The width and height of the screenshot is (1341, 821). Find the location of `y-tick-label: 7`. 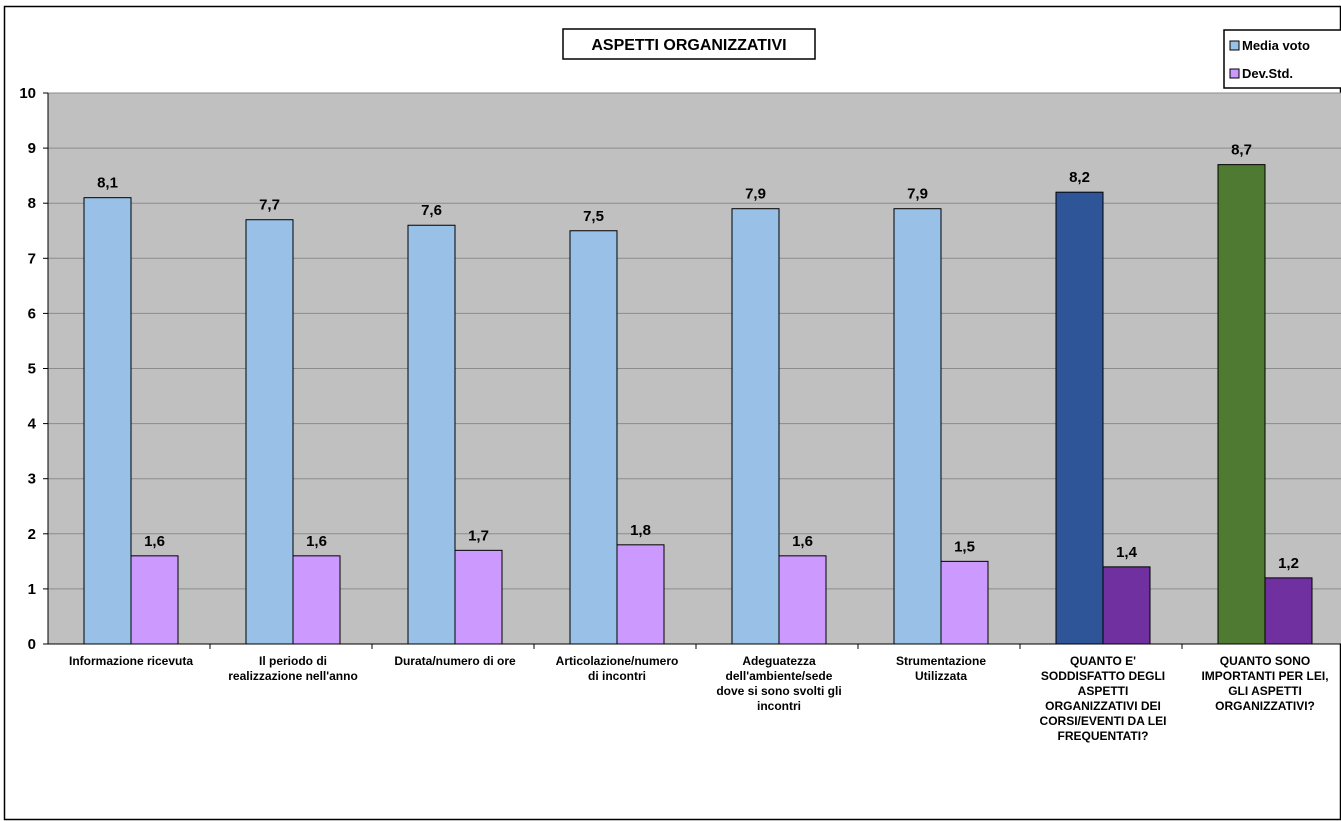

y-tick-label: 7 is located at coordinates (32, 258).